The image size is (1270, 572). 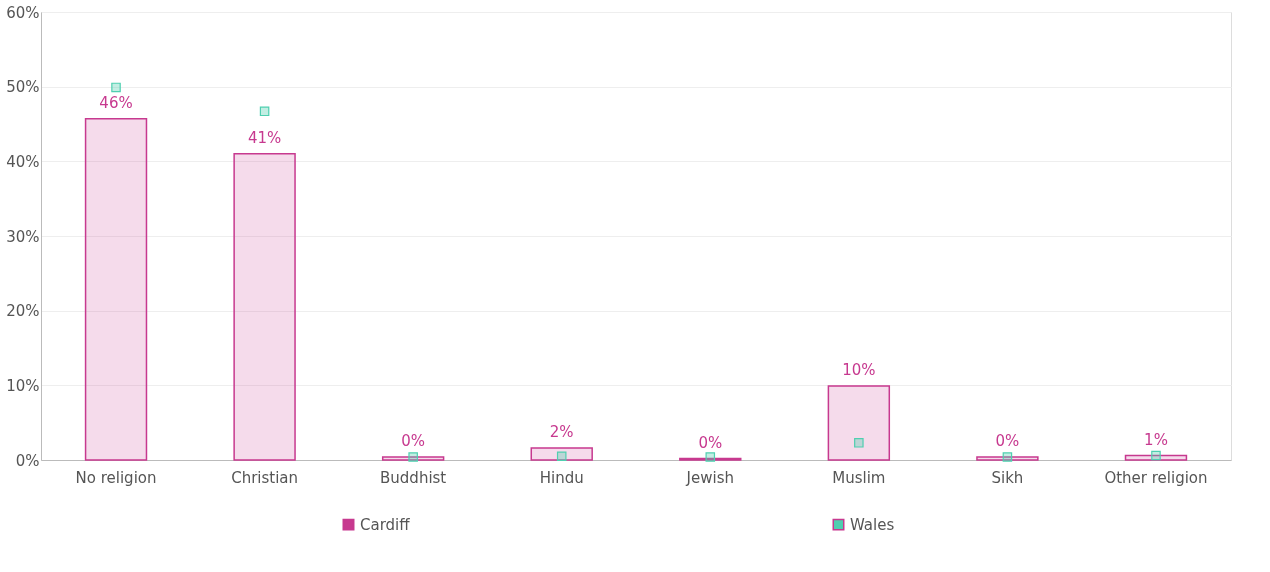 What do you see at coordinates (23, 161) in the screenshot?
I see `y-tick-label: 40%` at bounding box center [23, 161].